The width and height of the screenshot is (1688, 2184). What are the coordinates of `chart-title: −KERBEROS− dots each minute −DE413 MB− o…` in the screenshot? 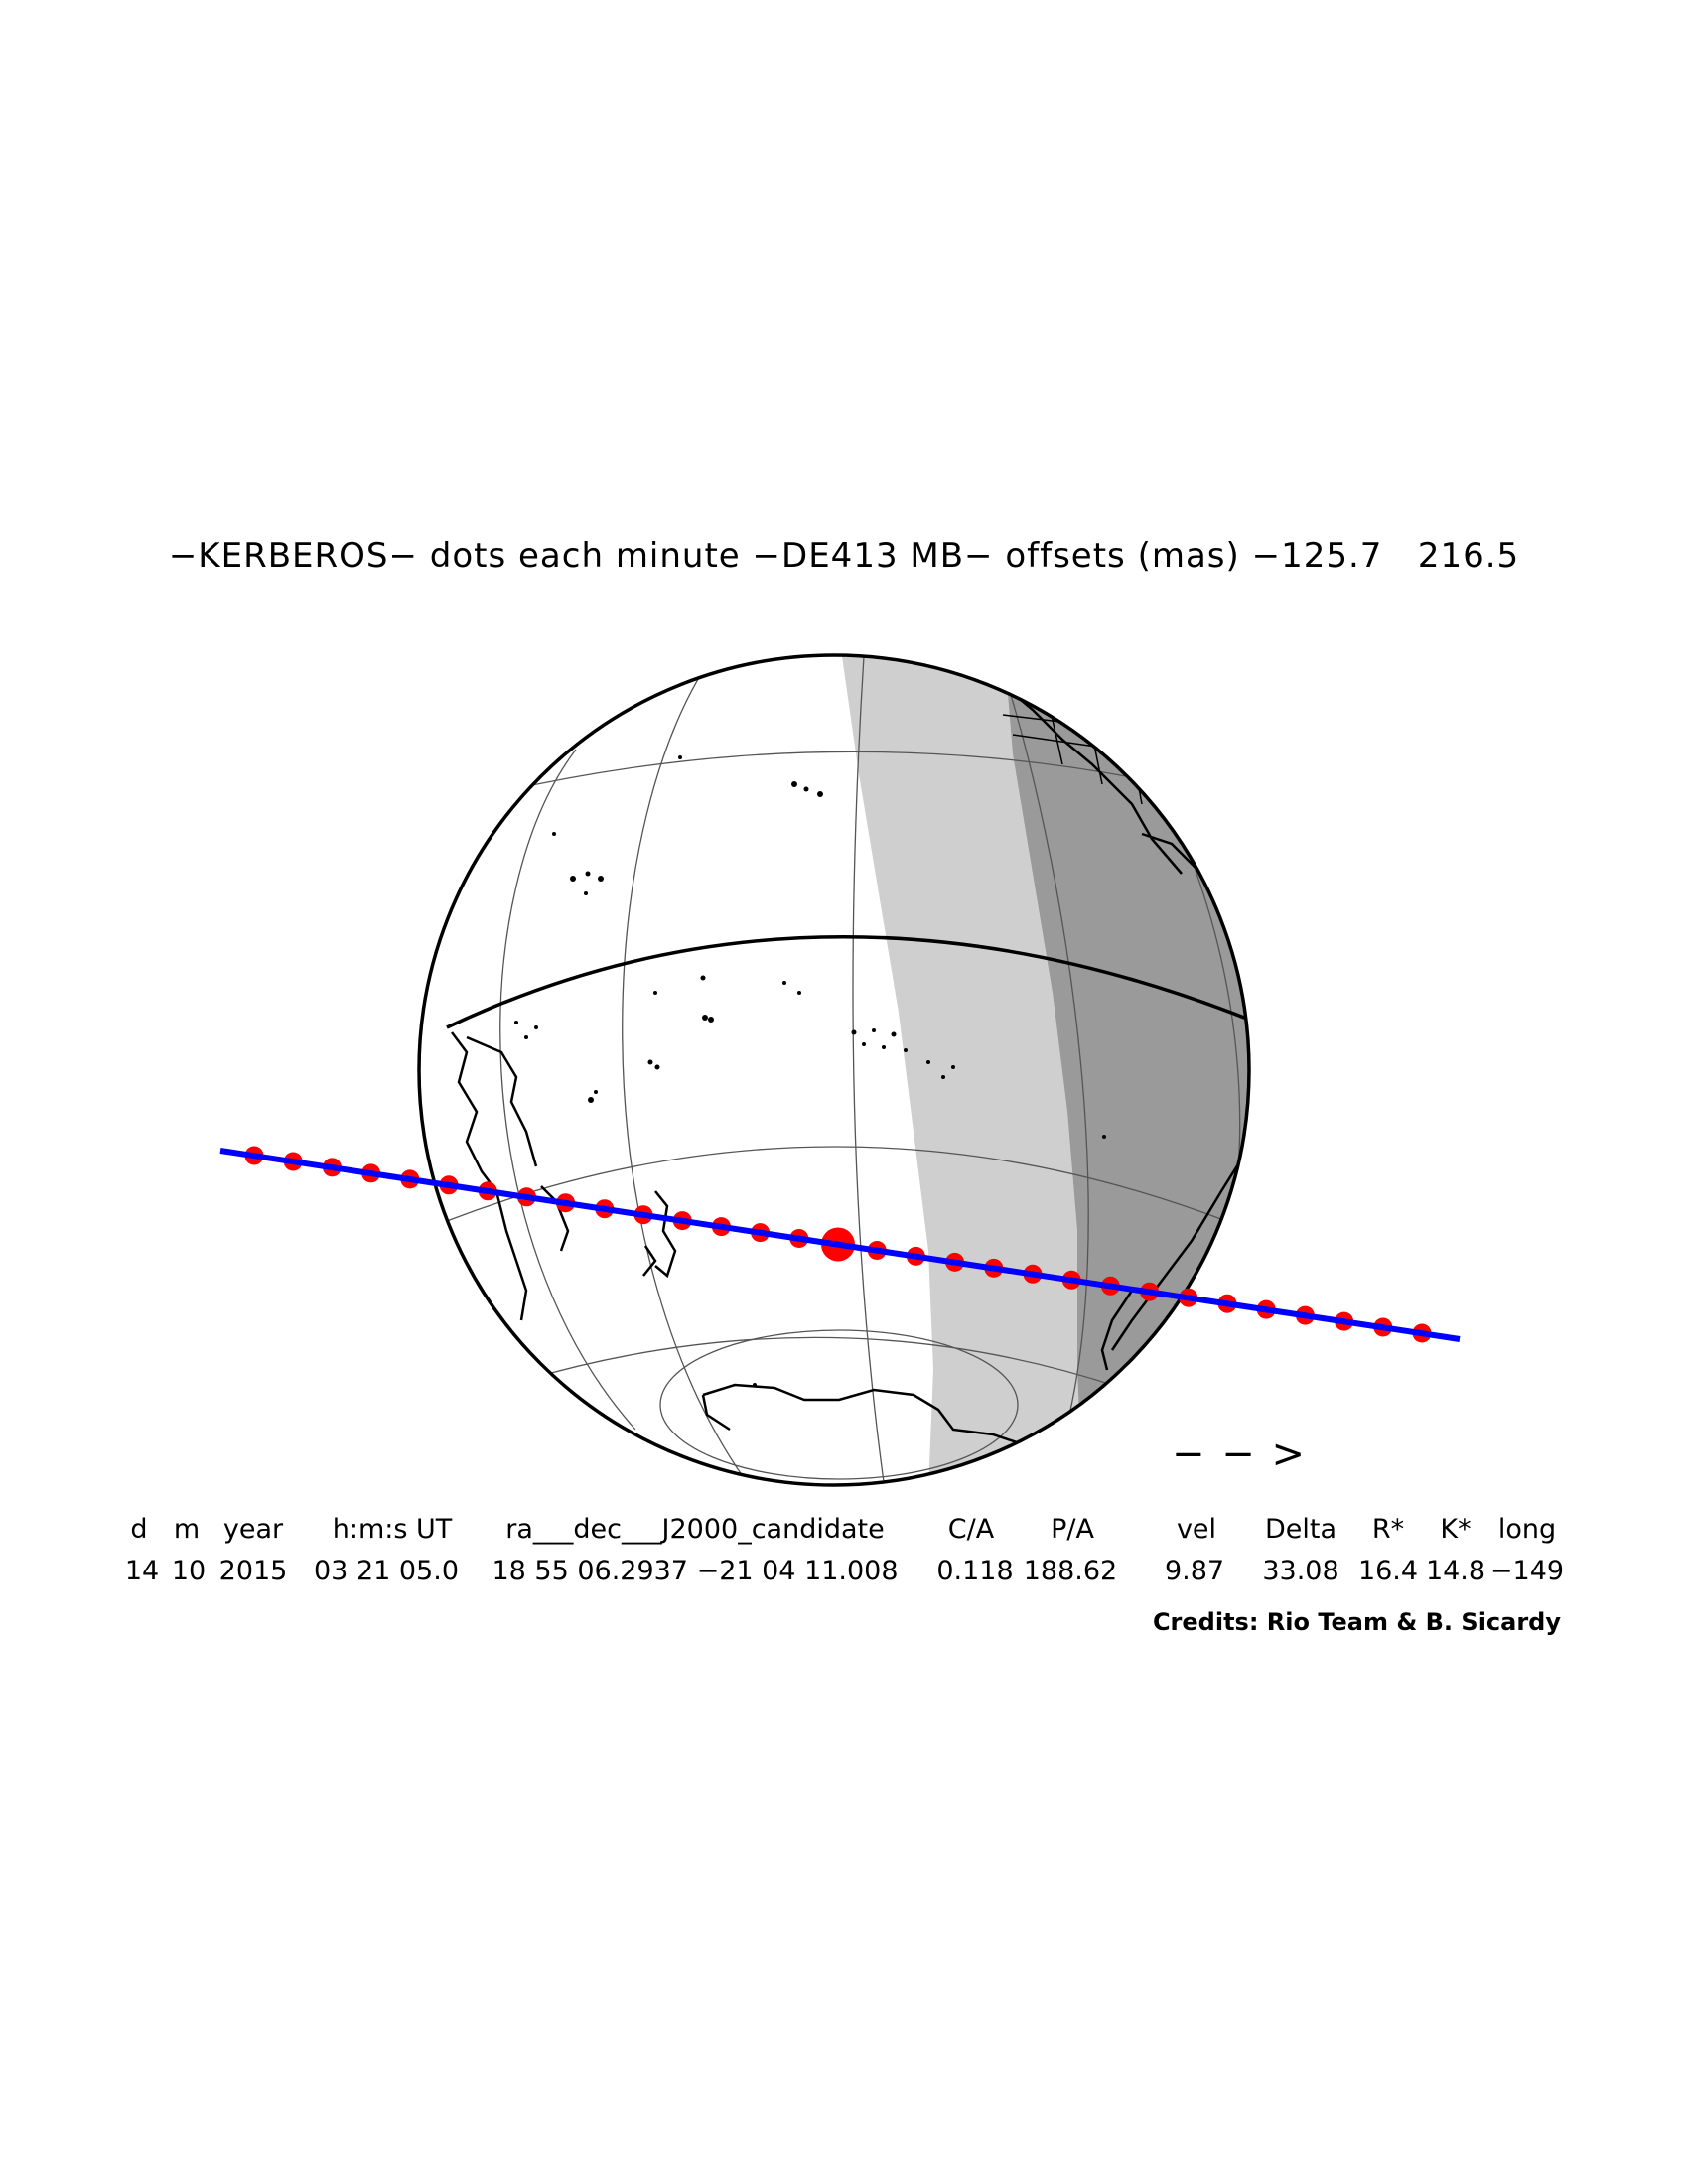 It's located at (844, 556).